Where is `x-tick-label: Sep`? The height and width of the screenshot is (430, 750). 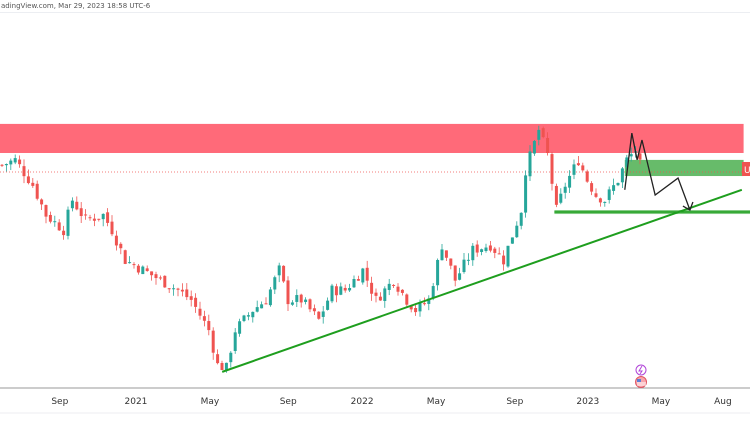
x-tick-label: Sep is located at coordinates (514, 402).